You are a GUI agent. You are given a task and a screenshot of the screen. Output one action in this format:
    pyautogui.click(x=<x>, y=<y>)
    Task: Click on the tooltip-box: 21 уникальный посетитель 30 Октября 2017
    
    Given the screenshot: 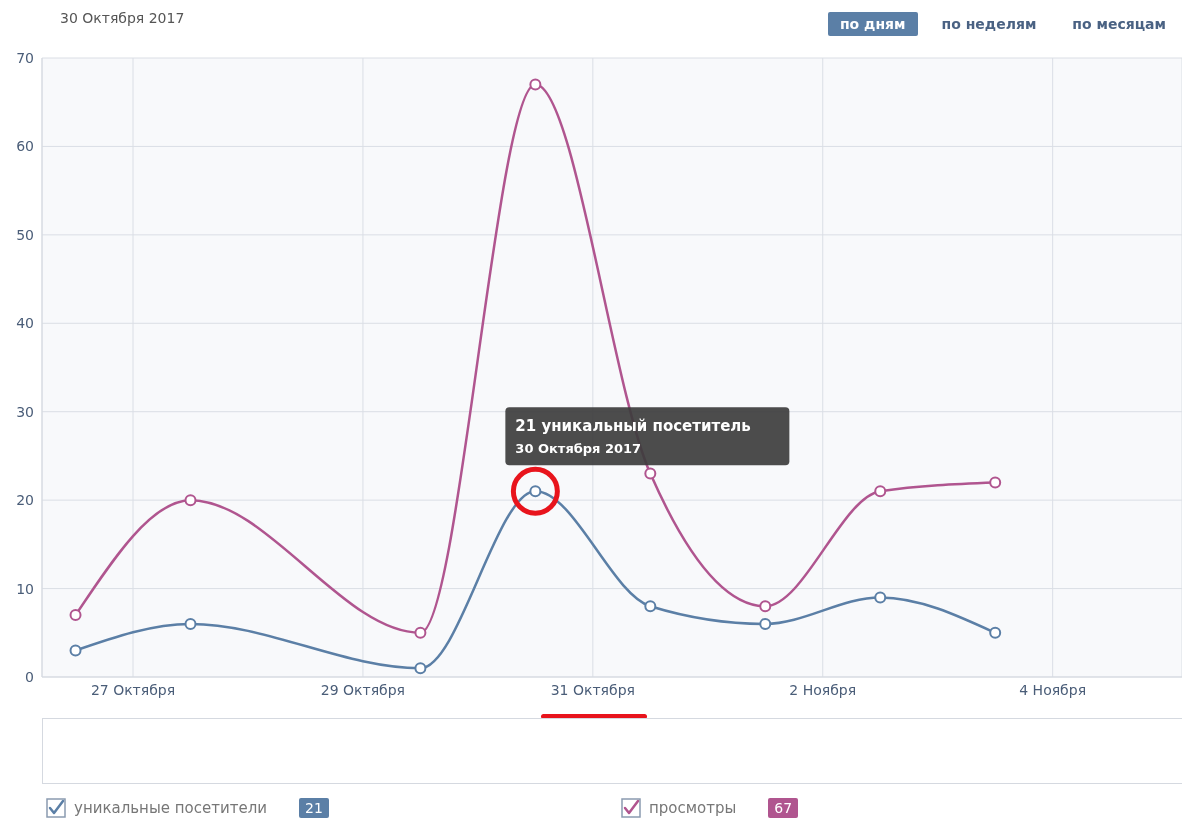 What is the action you would take?
    pyautogui.click(x=647, y=436)
    